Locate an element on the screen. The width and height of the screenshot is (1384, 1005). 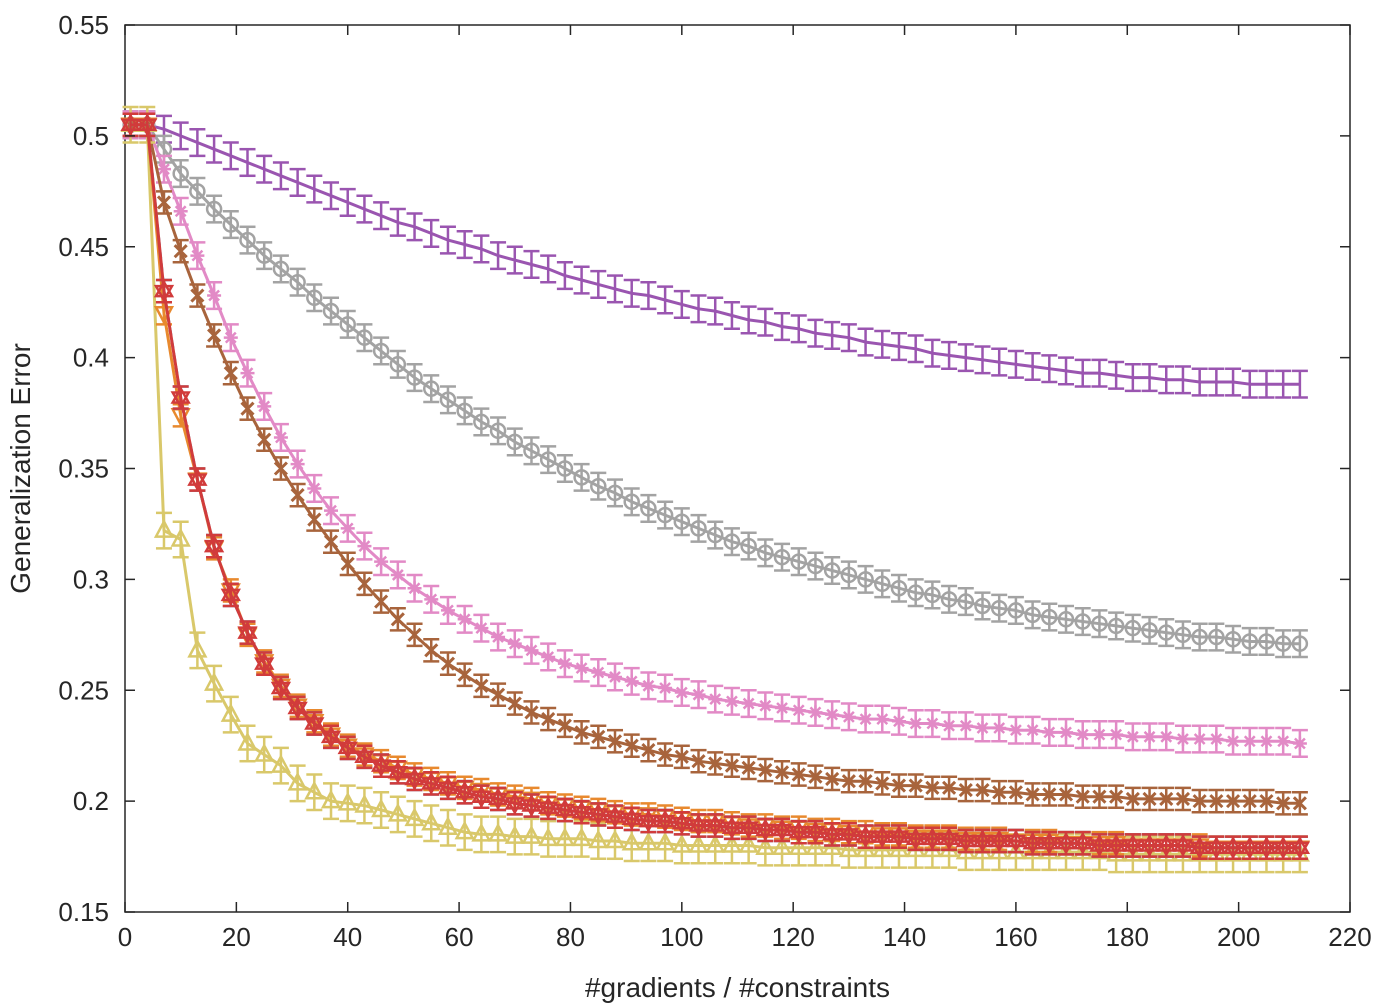
x-tick-label: 200 is located at coordinates (1238, 937).